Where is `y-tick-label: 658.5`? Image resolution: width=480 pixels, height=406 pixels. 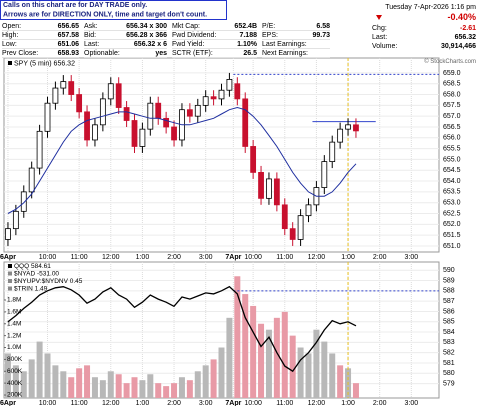
y-tick-label: 658.5 is located at coordinates (452, 84).